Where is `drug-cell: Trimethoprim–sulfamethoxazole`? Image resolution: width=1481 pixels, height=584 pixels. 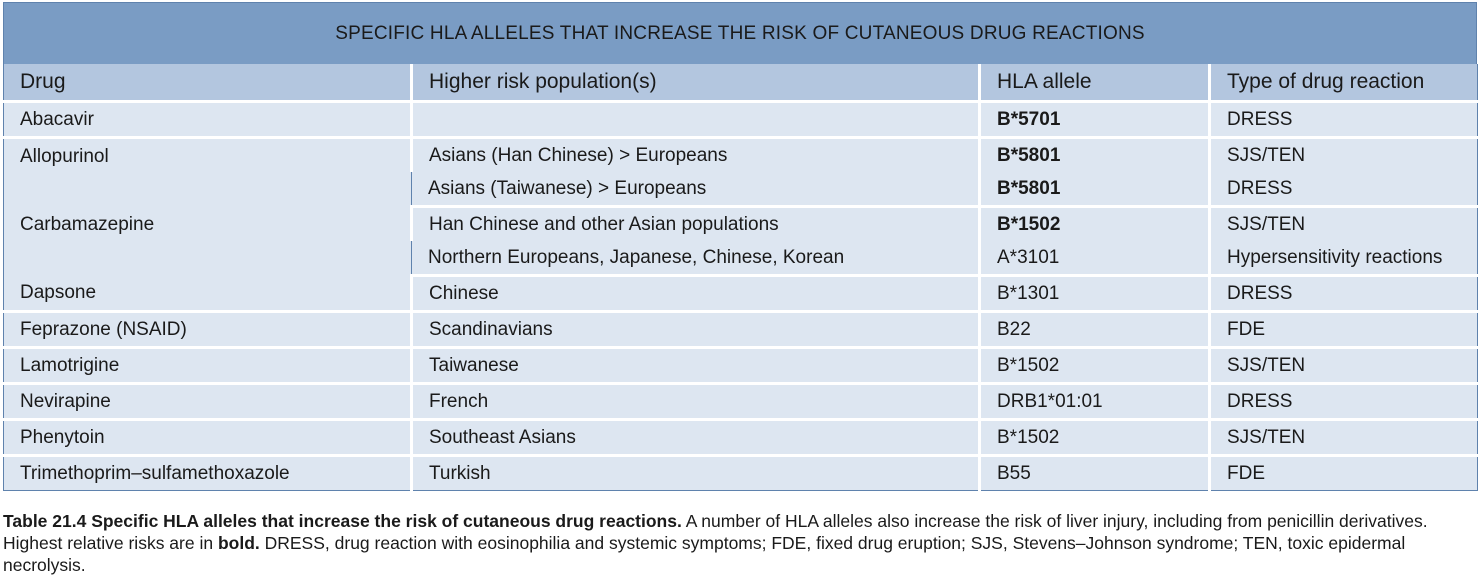 drug-cell: Trimethoprim–sulfamethoxazole is located at coordinates (207, 473).